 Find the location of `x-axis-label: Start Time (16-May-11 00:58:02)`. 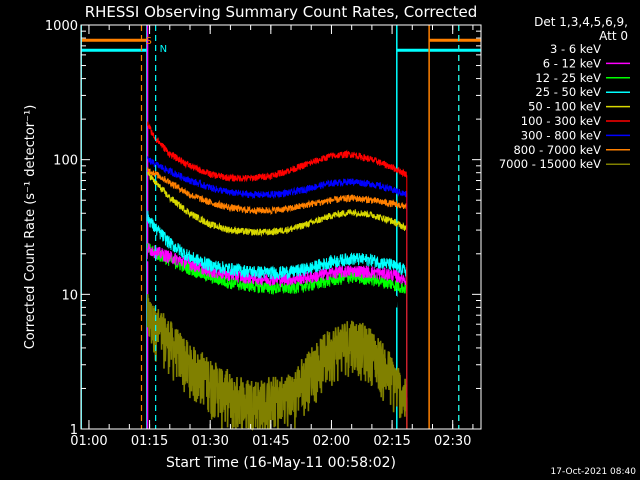

x-axis-label: Start Time (16-May-11 00:58:02) is located at coordinates (281, 463).